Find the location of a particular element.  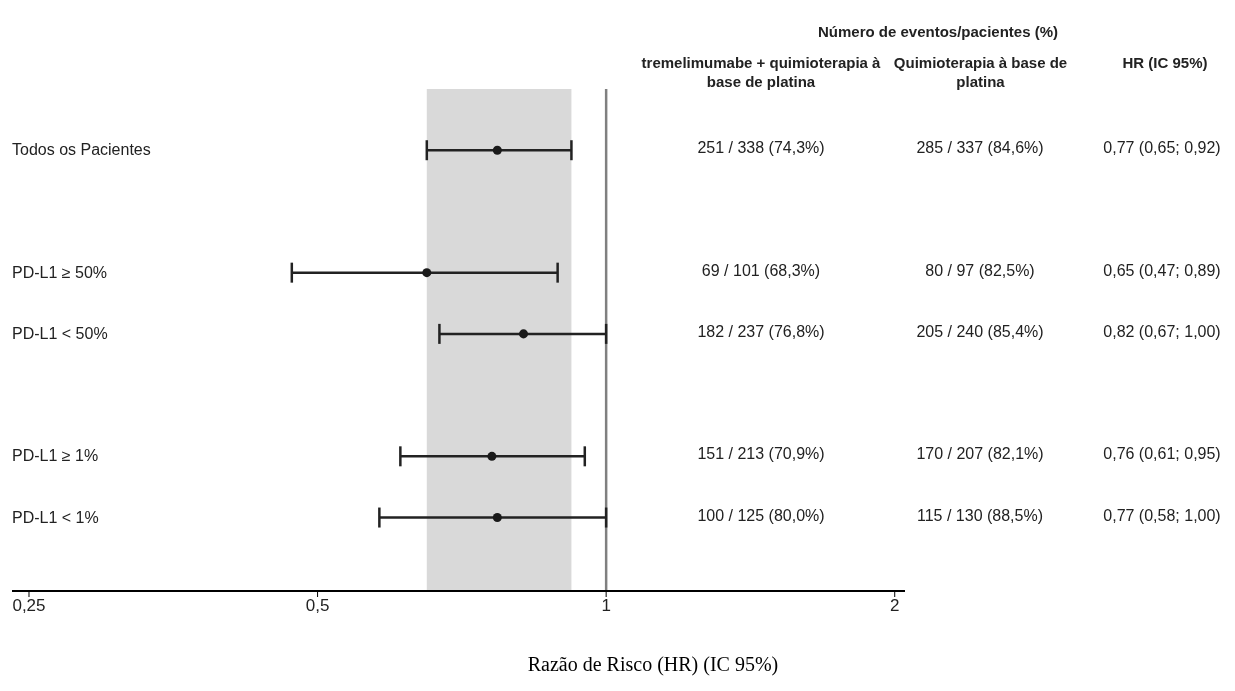

text: 285 / 337 (84,6%) is located at coordinates (980, 148).